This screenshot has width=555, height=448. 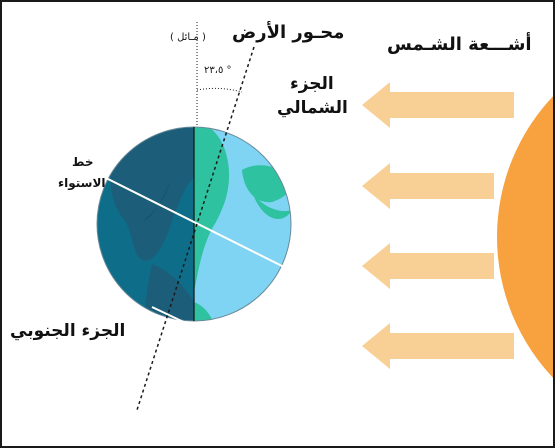 I want to click on northern-part-label-line1: الجزء, so click(x=312, y=84).